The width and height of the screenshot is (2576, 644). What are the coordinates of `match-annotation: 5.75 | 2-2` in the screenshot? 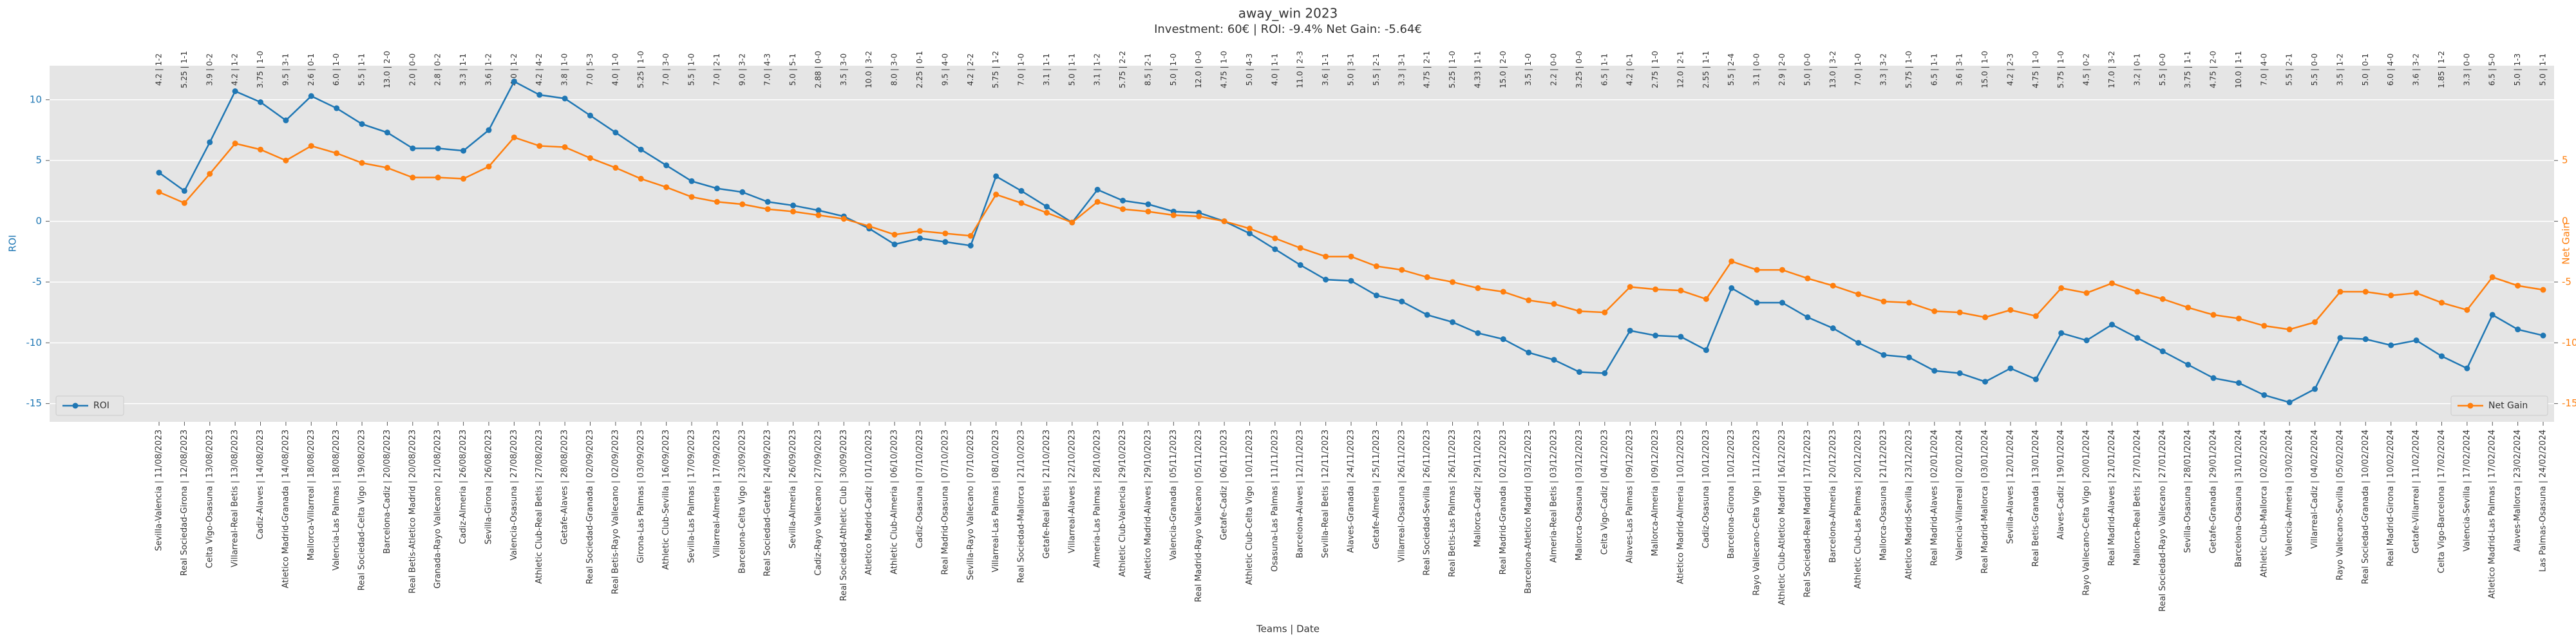 It's located at (1123, 69).